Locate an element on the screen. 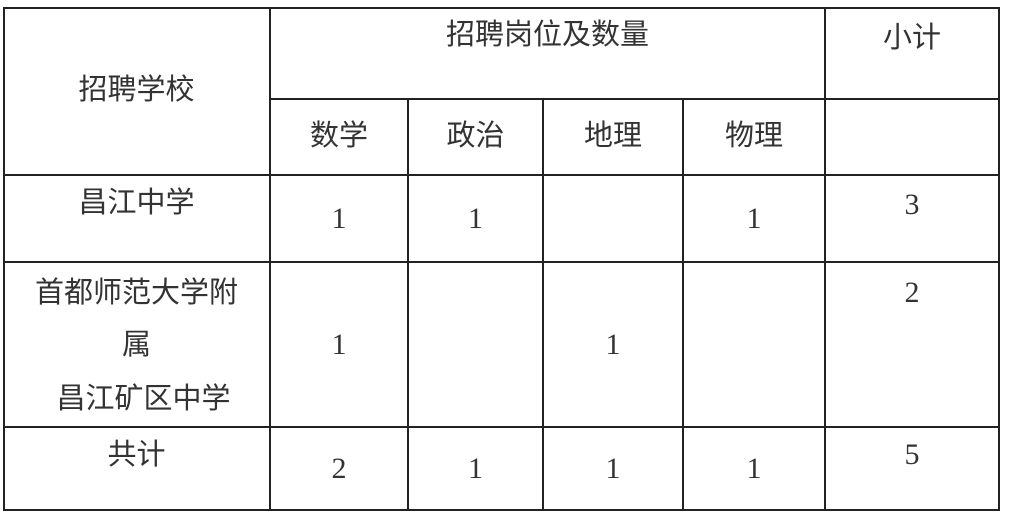 The image size is (1011, 519). subtotal-value: 5 is located at coordinates (912, 454).